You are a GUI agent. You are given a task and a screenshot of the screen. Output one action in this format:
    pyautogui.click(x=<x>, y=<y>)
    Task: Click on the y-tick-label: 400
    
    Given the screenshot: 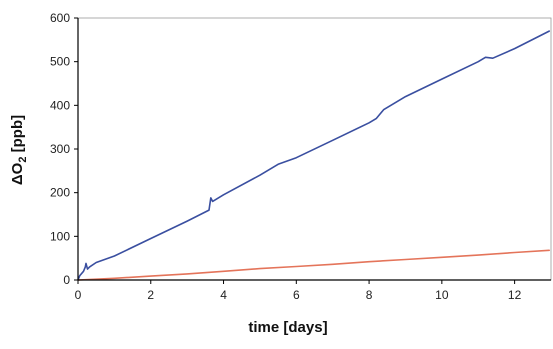 What is the action you would take?
    pyautogui.click(x=60, y=105)
    